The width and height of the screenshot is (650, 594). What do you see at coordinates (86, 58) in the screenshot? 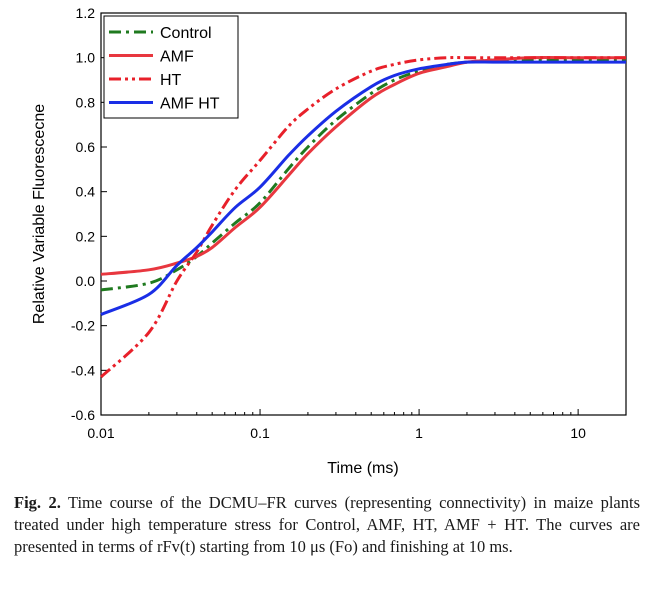
I see `y-tick-label: 1.0` at bounding box center [86, 58].